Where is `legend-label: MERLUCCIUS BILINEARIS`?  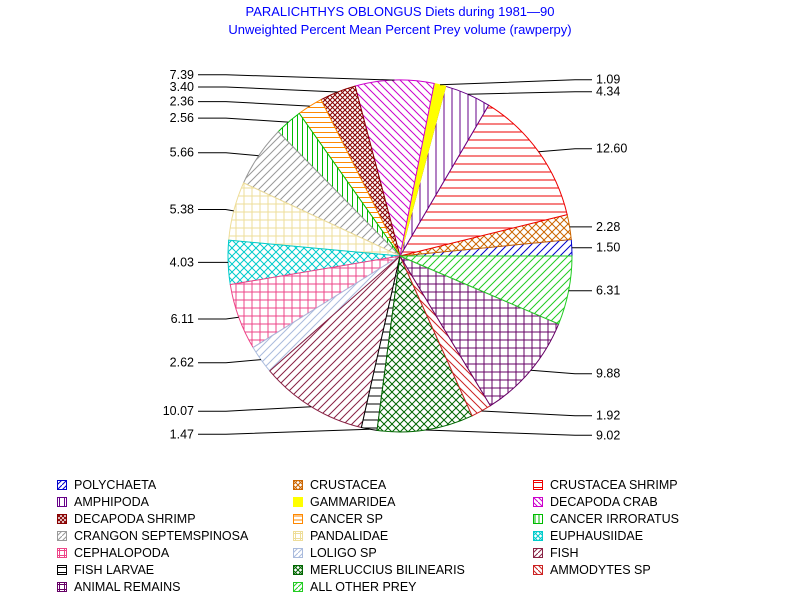 legend-label: MERLUCCIUS BILINEARIS is located at coordinates (387, 570).